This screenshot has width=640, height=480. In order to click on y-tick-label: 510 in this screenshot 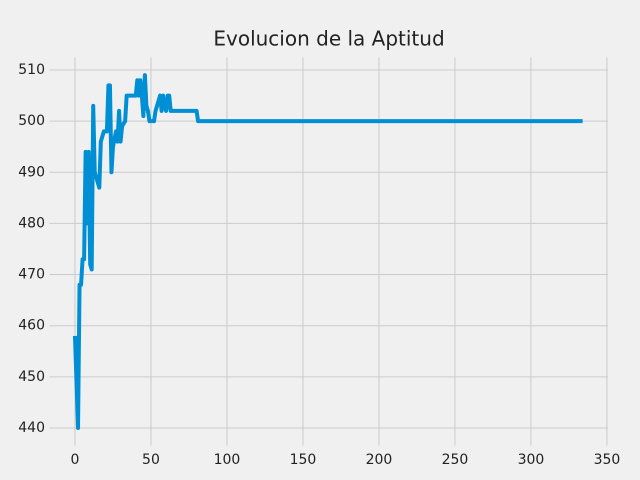, I will do `click(31, 70)`.